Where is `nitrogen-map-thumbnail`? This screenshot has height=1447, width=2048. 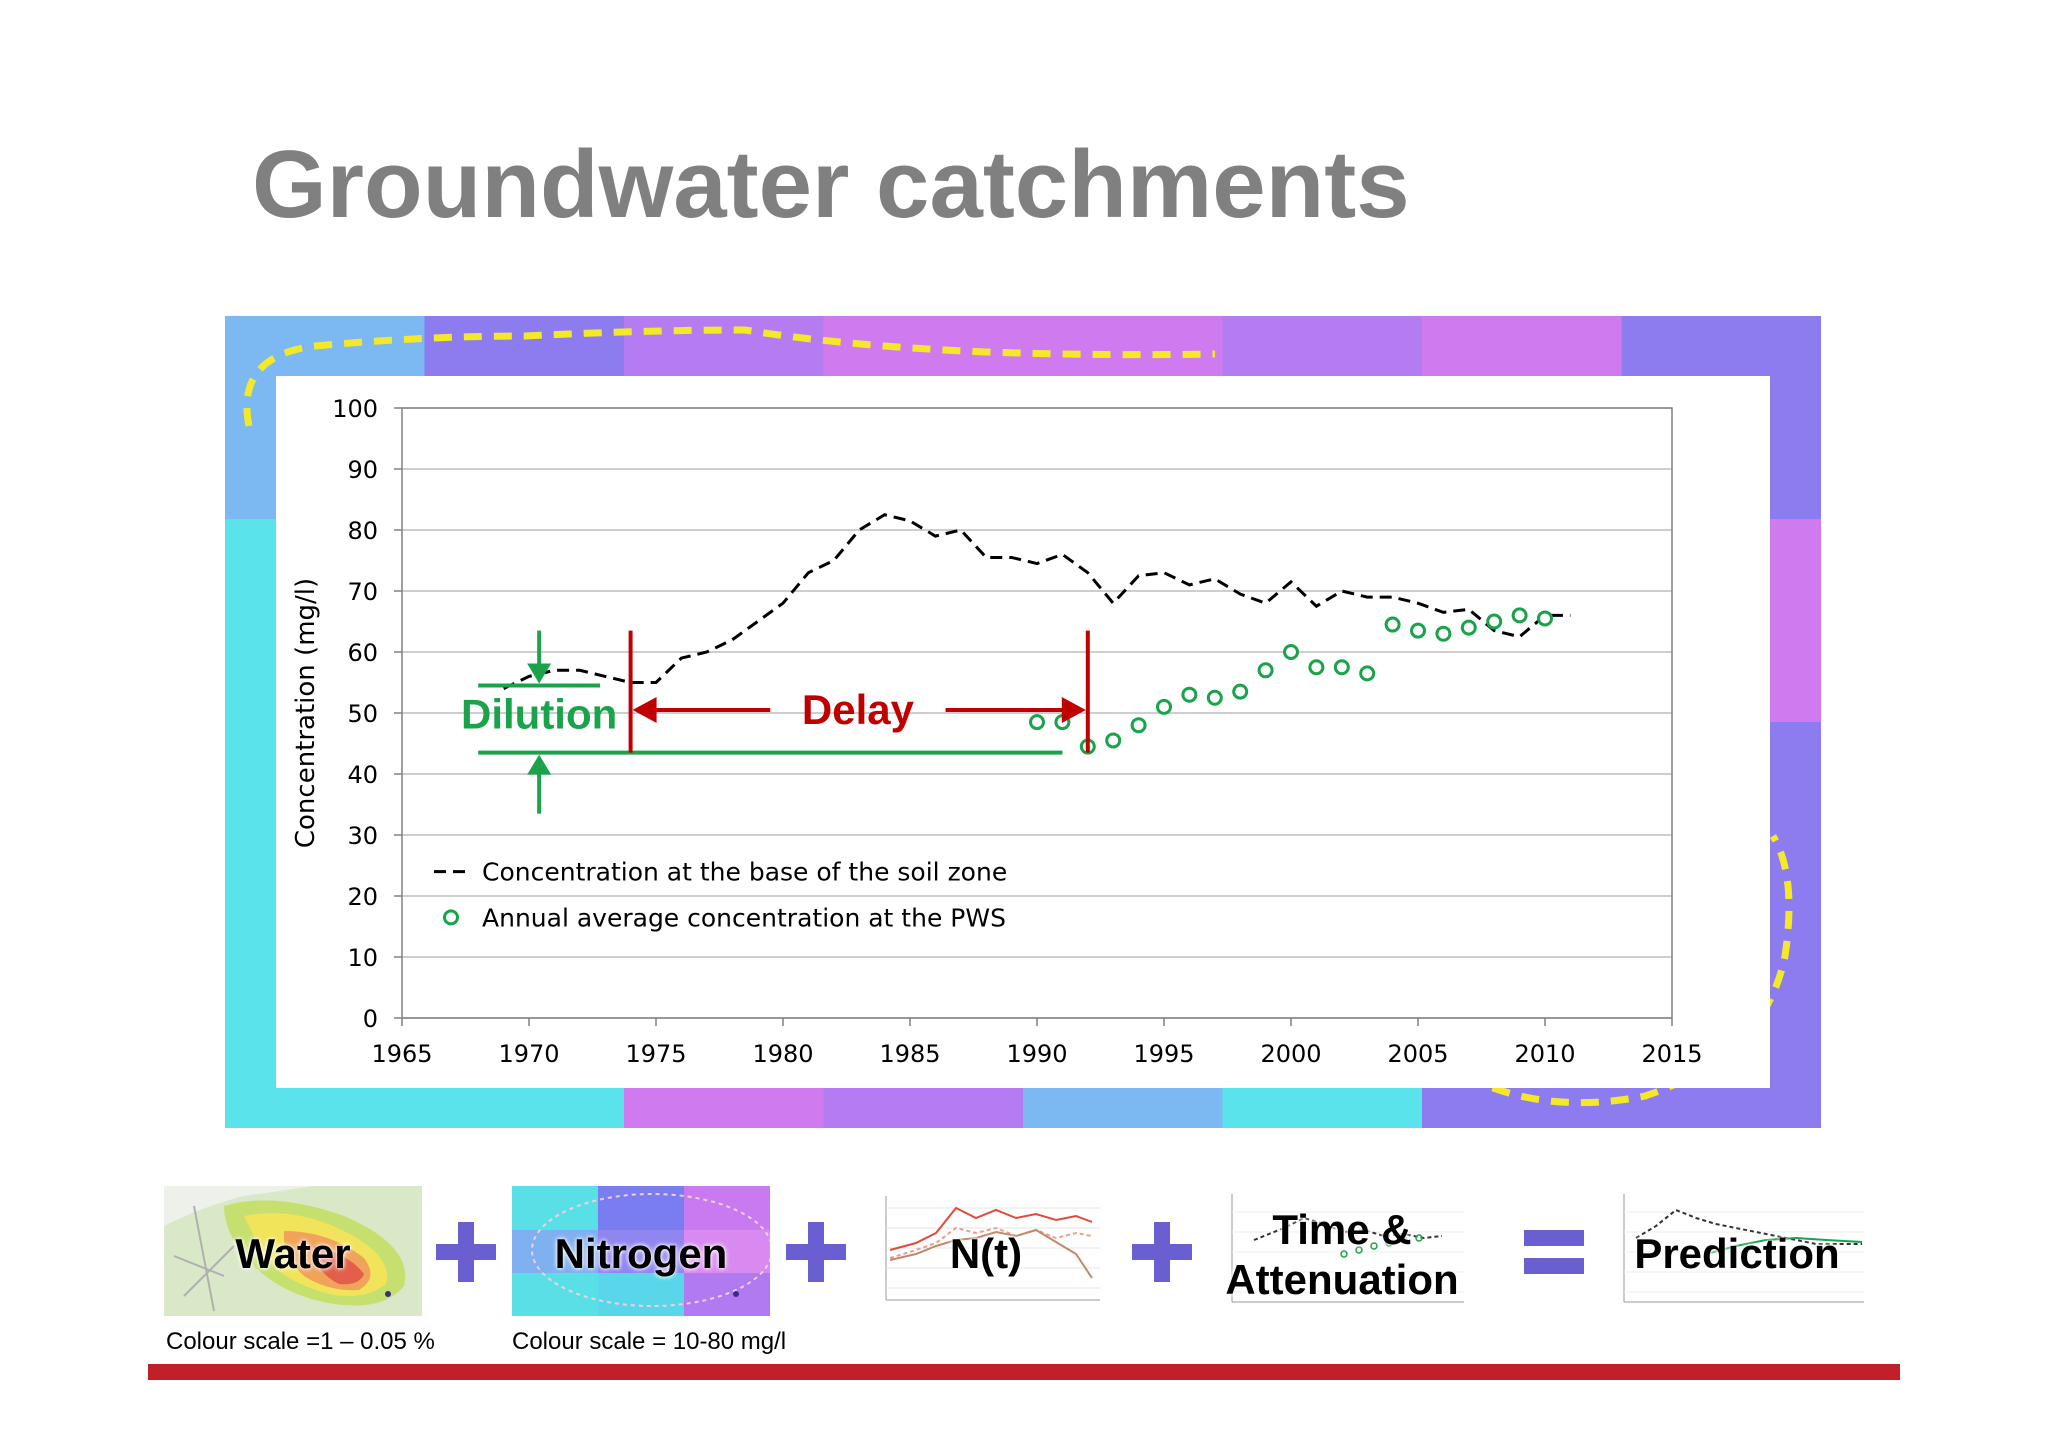
nitrogen-map-thumbnail is located at coordinates (641, 1251).